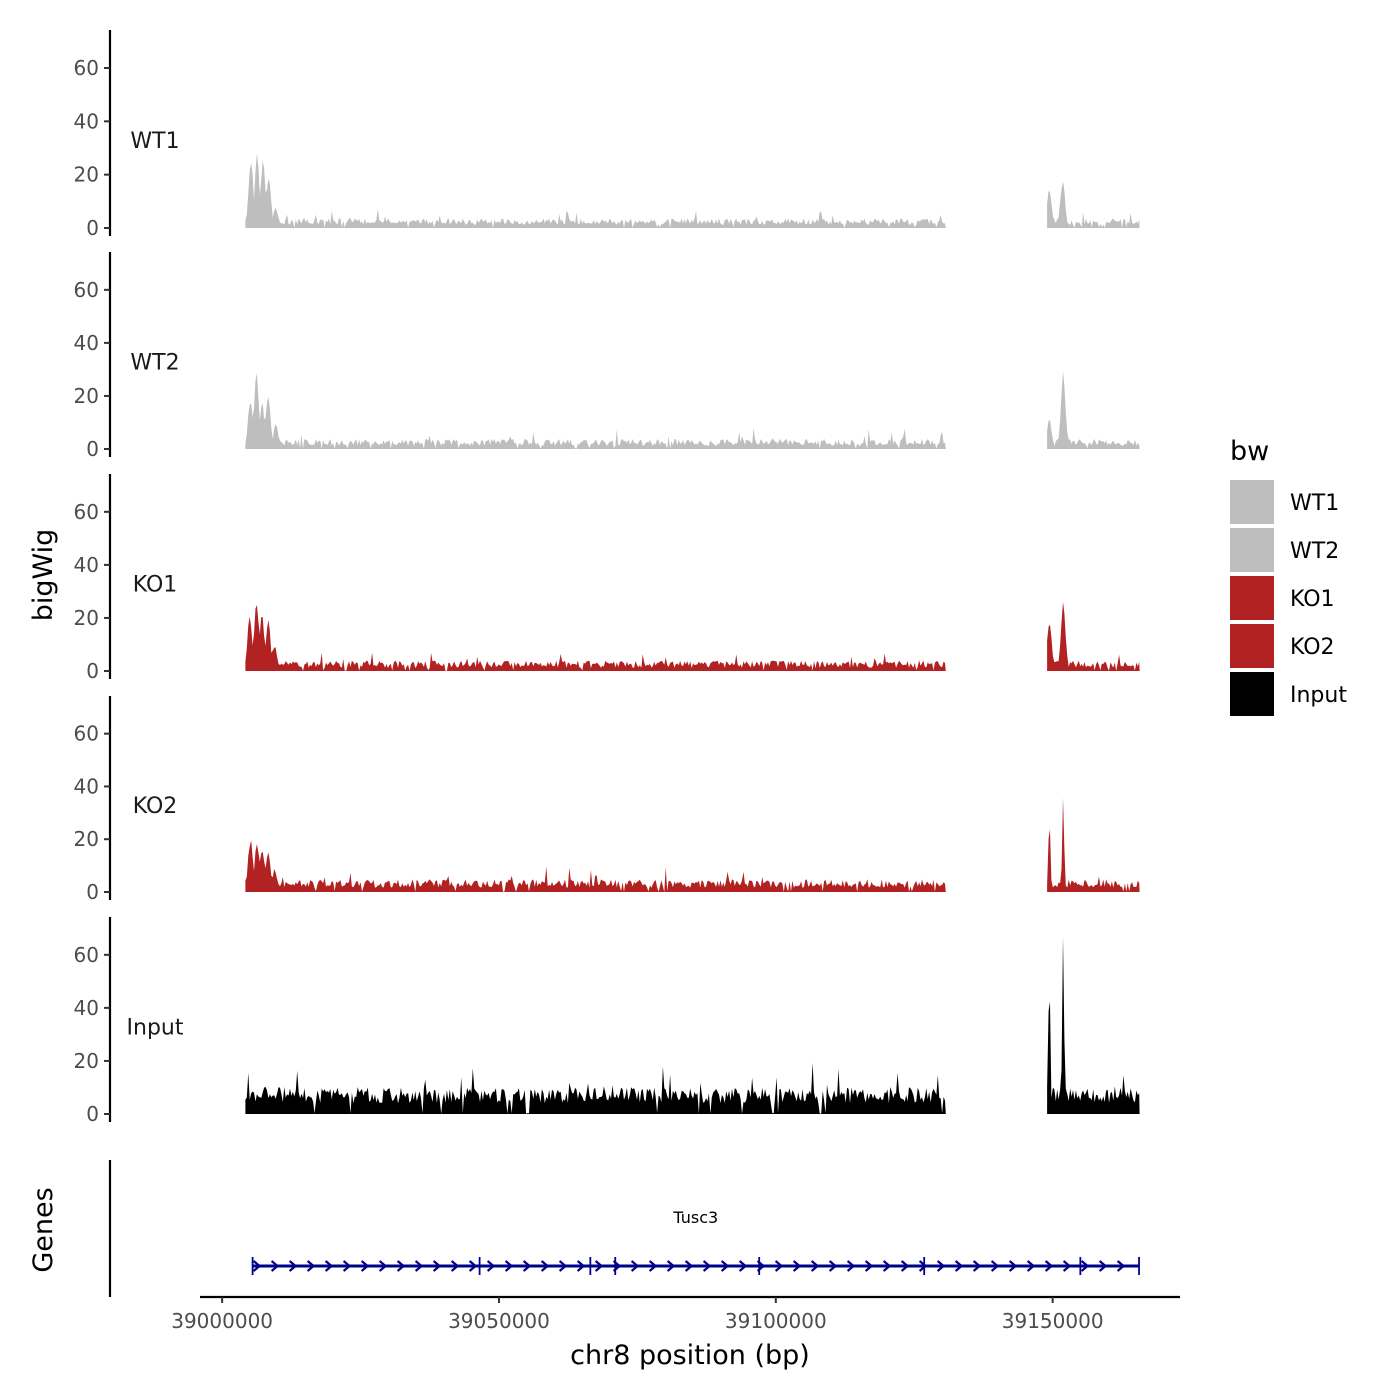  Describe the element at coordinates (607, 1021) in the screenshot. I see `track-input: 0 20 40 60 Input` at that location.